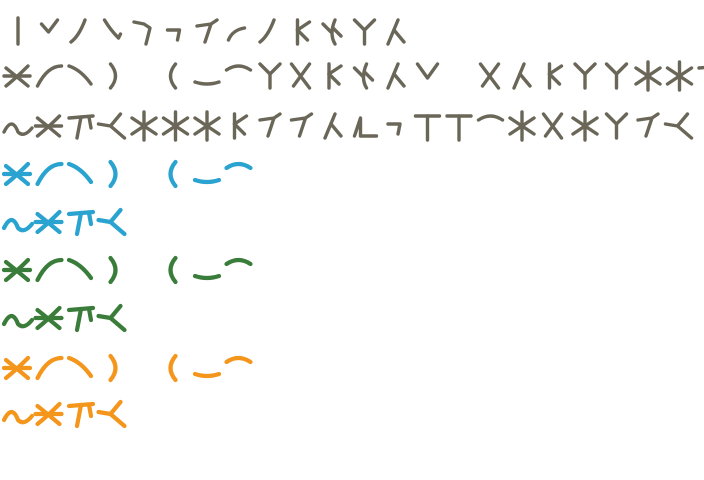 Image resolution: width=704 pixels, height=480 pixels. Describe the element at coordinates (49, 26) in the screenshot. I see `sprite-vee-small` at that location.